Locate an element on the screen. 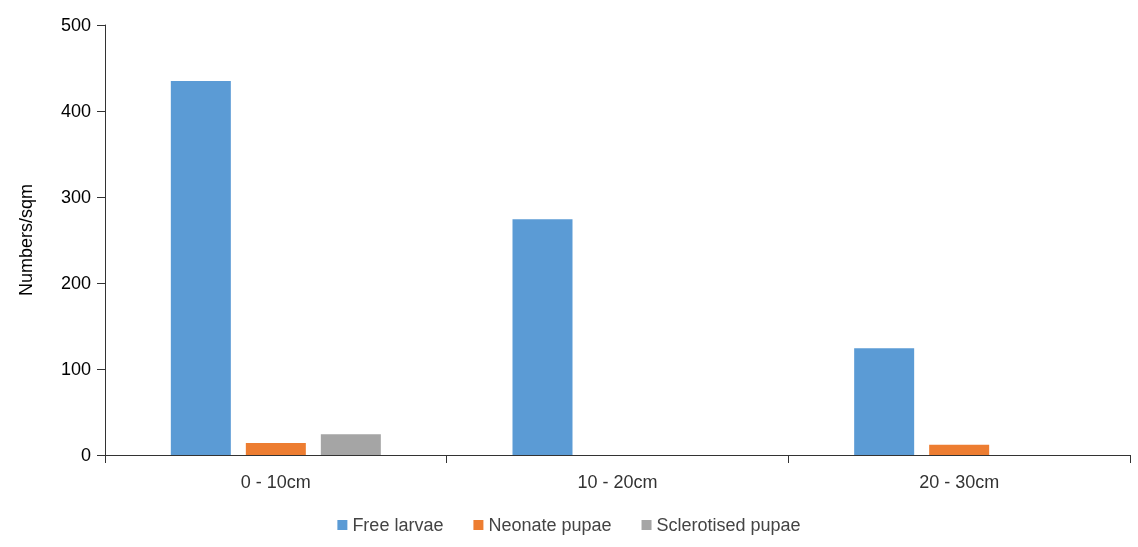 This screenshot has width=1138, height=547. x-tick-label: 0 - 10cm is located at coordinates (275, 482).